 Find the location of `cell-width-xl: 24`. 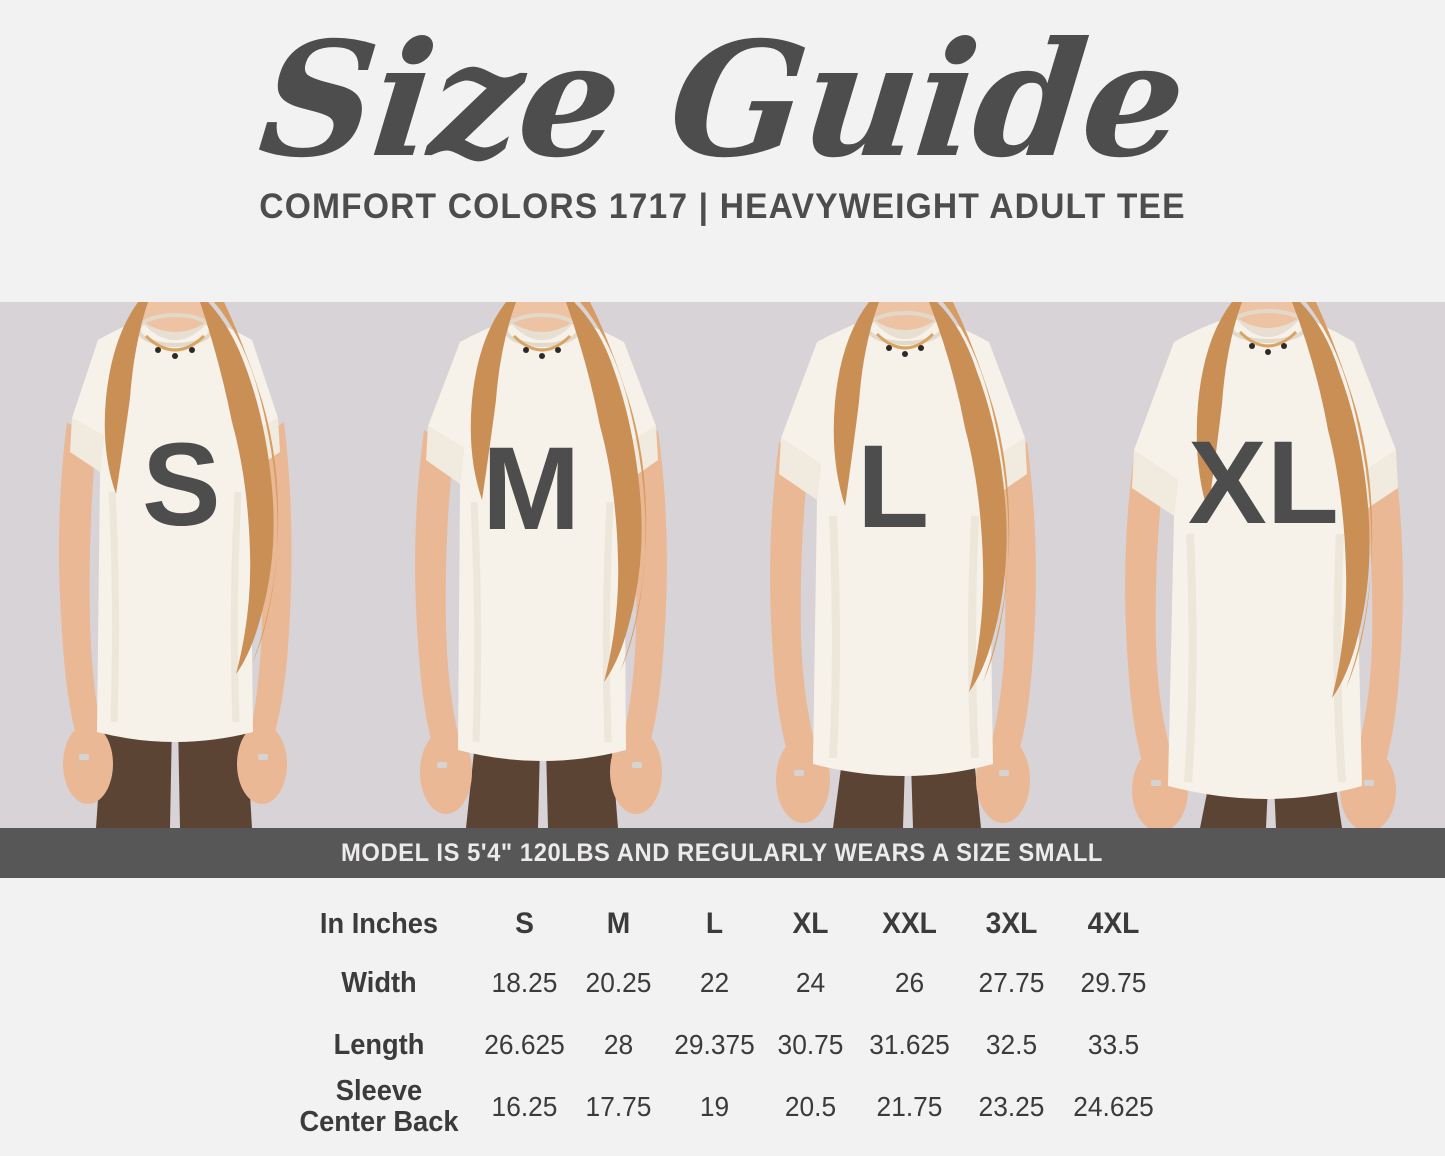

cell-width-xl: 24 is located at coordinates (810, 982).